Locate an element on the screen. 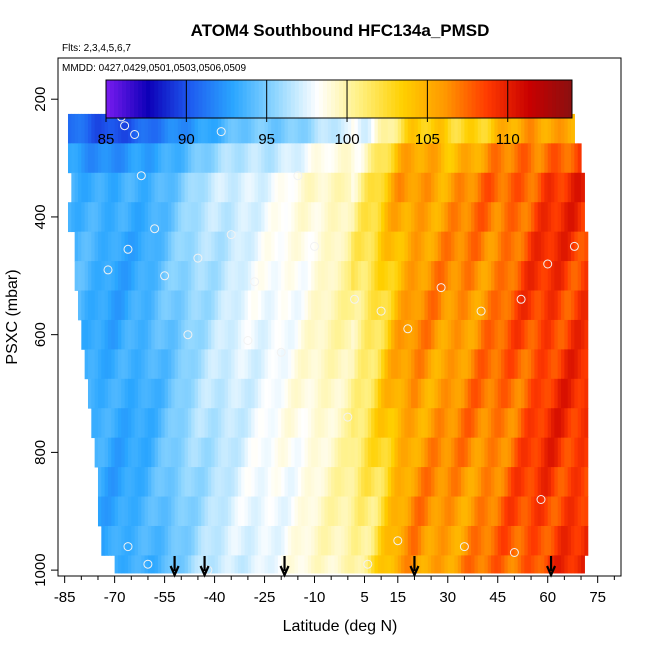  x-tick-label: -10 is located at coordinates (315, 597).